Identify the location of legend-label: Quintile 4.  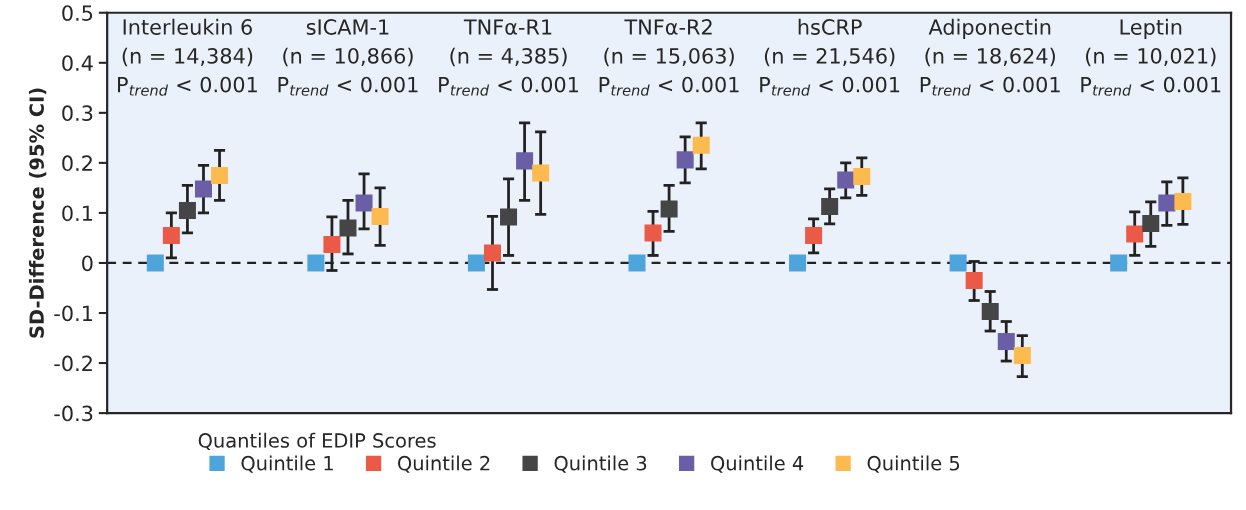
(757, 464).